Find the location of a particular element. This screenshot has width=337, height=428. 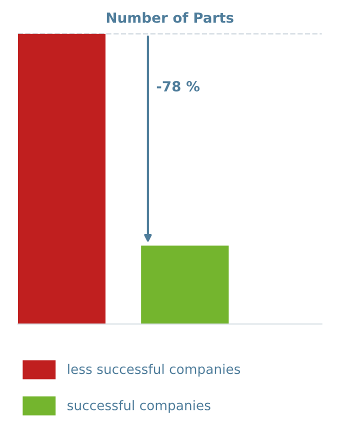

chart-title: Number of Parts is located at coordinates (170, 17).